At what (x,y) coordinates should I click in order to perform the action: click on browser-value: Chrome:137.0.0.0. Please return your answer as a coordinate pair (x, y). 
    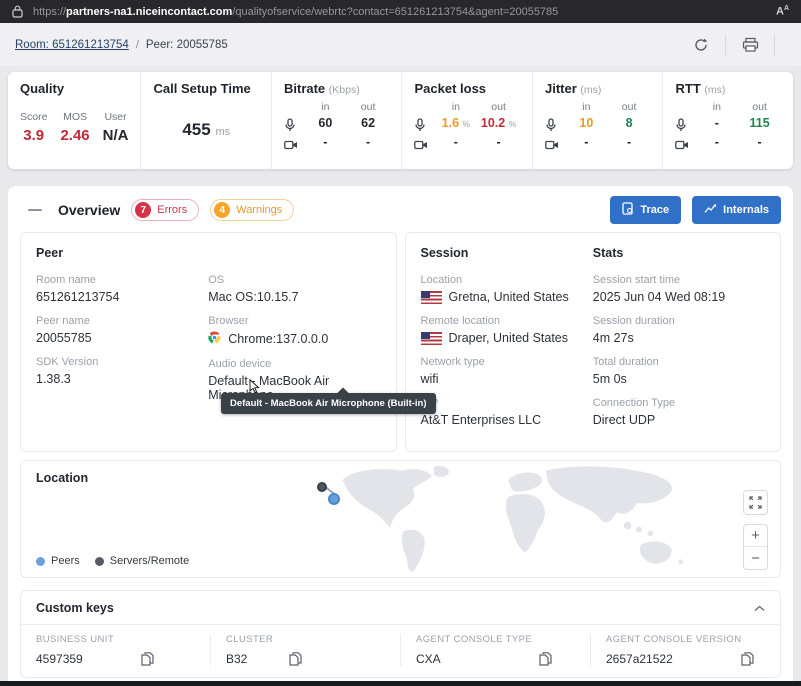
    Looking at the image, I should click on (294, 339).